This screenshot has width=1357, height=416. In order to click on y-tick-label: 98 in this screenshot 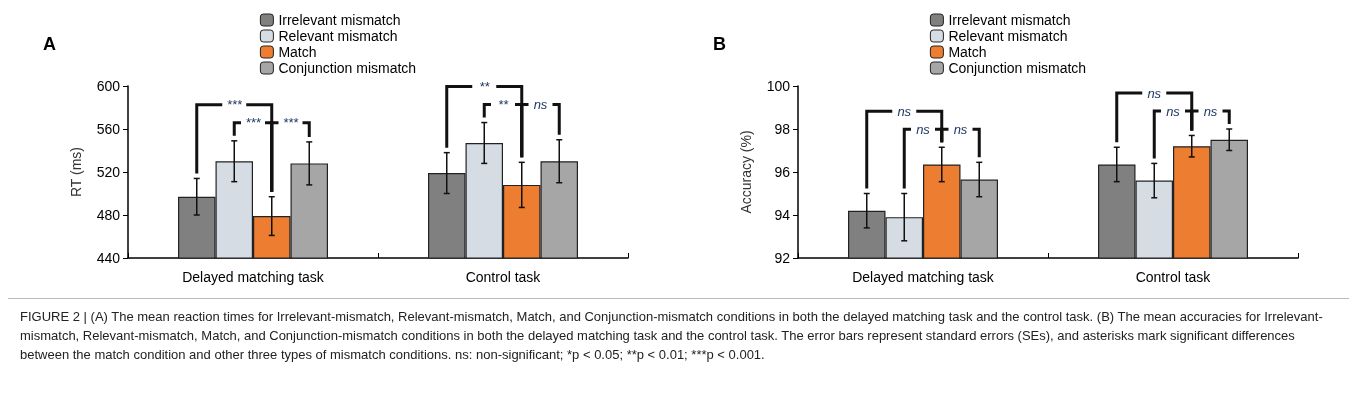, I will do `click(782, 129)`.